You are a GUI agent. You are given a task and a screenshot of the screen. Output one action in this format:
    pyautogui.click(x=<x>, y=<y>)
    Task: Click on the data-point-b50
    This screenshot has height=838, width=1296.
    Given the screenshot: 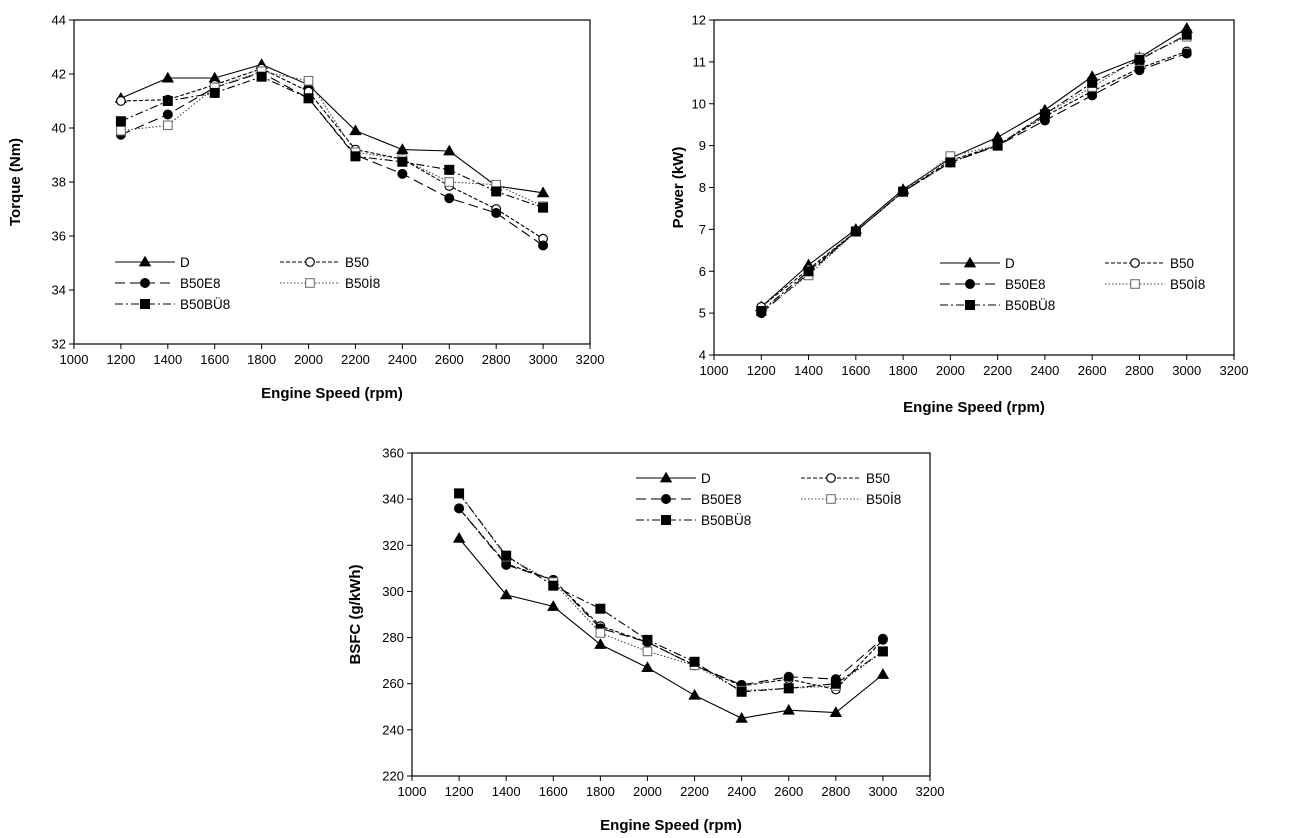 What is the action you would take?
    pyautogui.click(x=121, y=101)
    